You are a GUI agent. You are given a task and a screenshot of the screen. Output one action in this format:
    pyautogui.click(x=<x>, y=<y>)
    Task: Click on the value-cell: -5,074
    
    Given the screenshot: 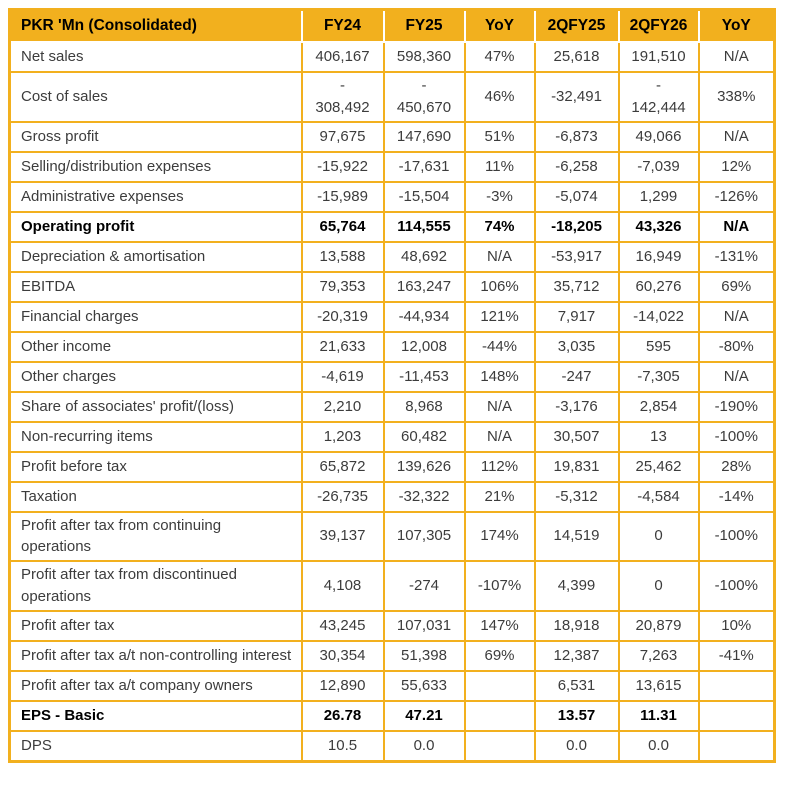 What is the action you would take?
    pyautogui.click(x=576, y=196)
    